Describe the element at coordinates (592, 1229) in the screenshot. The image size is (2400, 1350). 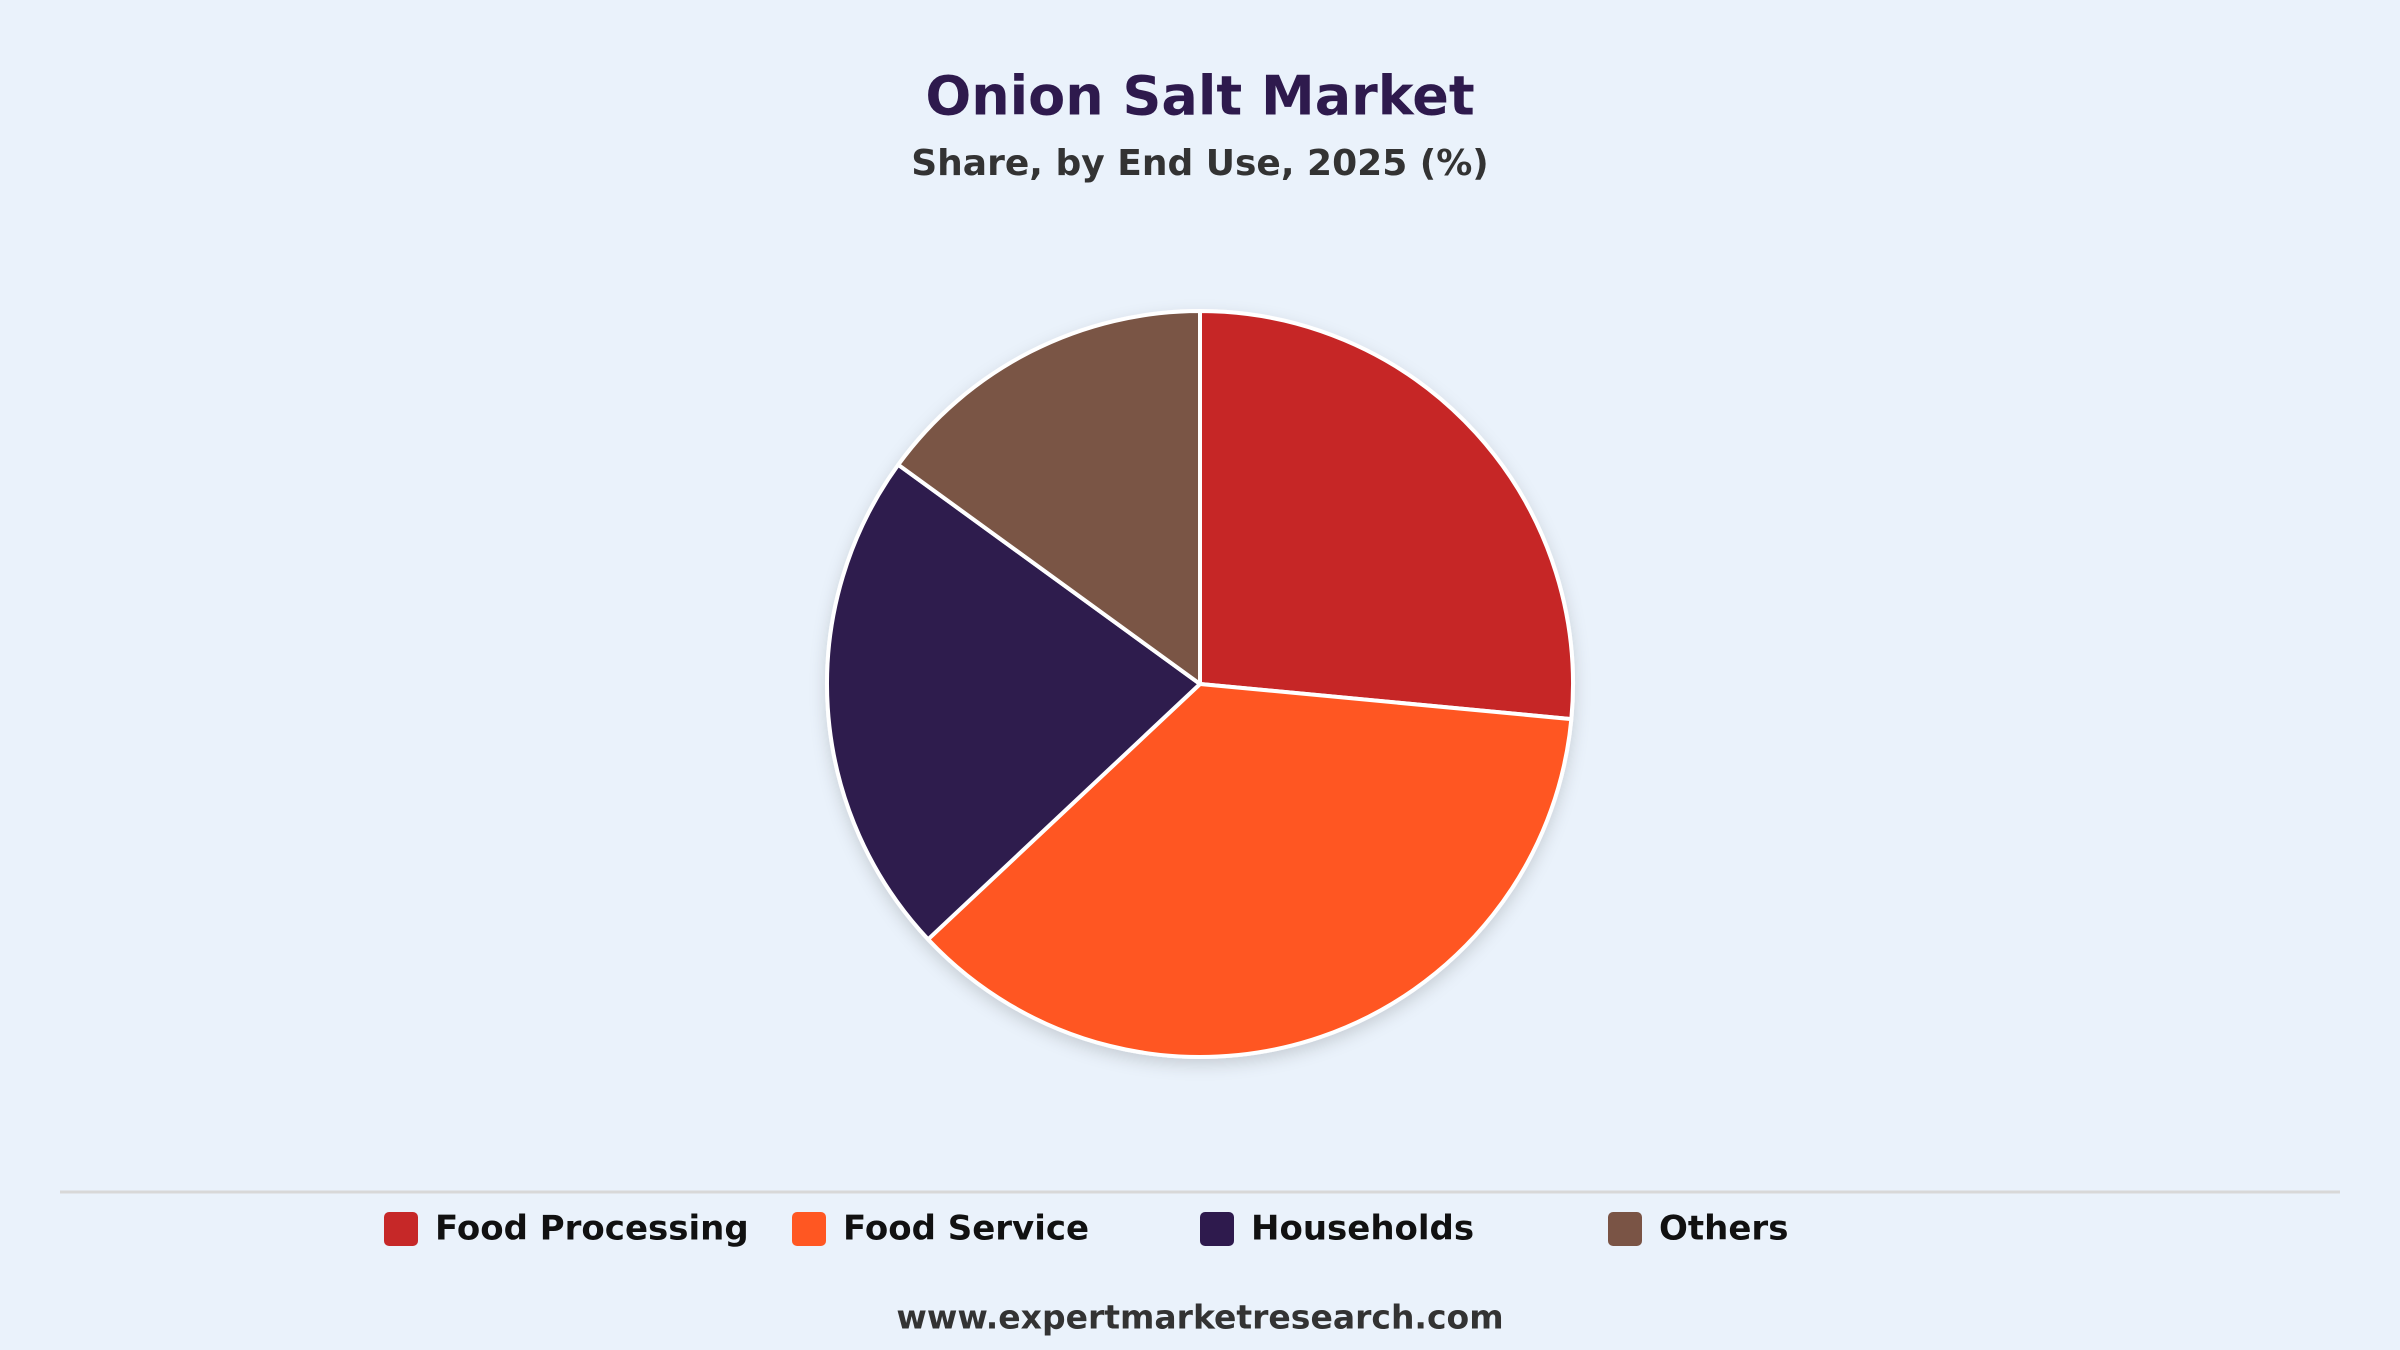
I see `legend-label: Food Processing` at that location.